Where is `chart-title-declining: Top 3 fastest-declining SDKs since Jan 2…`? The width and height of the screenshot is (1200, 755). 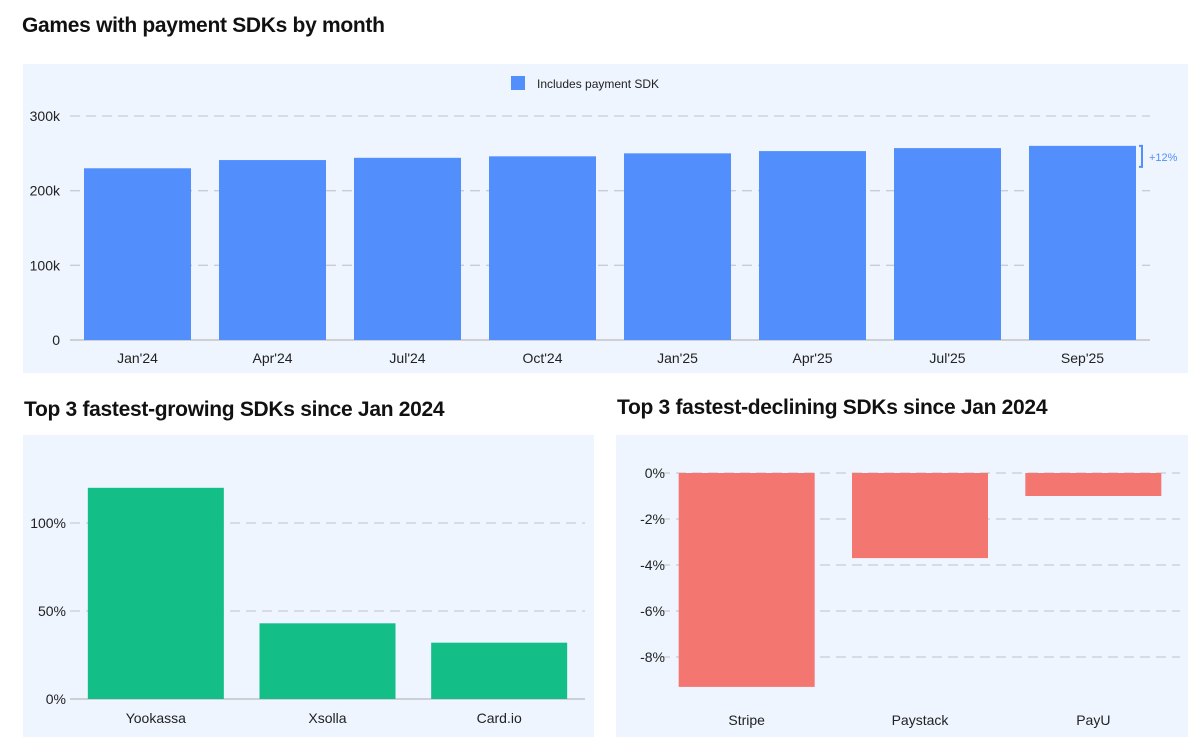 chart-title-declining: Top 3 fastest-declining SDKs since Jan 2… is located at coordinates (832, 407).